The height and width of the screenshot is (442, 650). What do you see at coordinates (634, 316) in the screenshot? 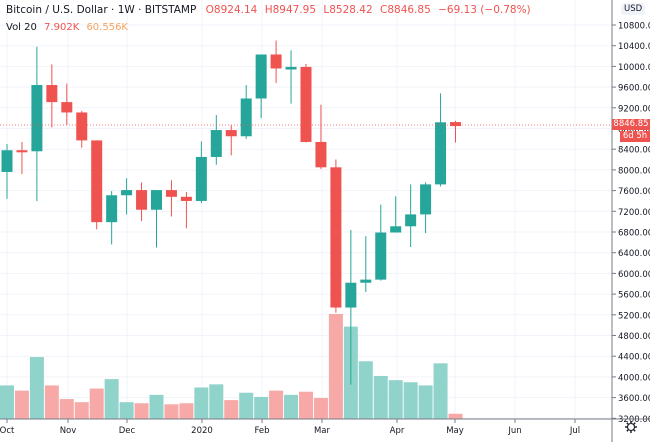
I see `price-tick-label: 5200.00` at bounding box center [634, 316].